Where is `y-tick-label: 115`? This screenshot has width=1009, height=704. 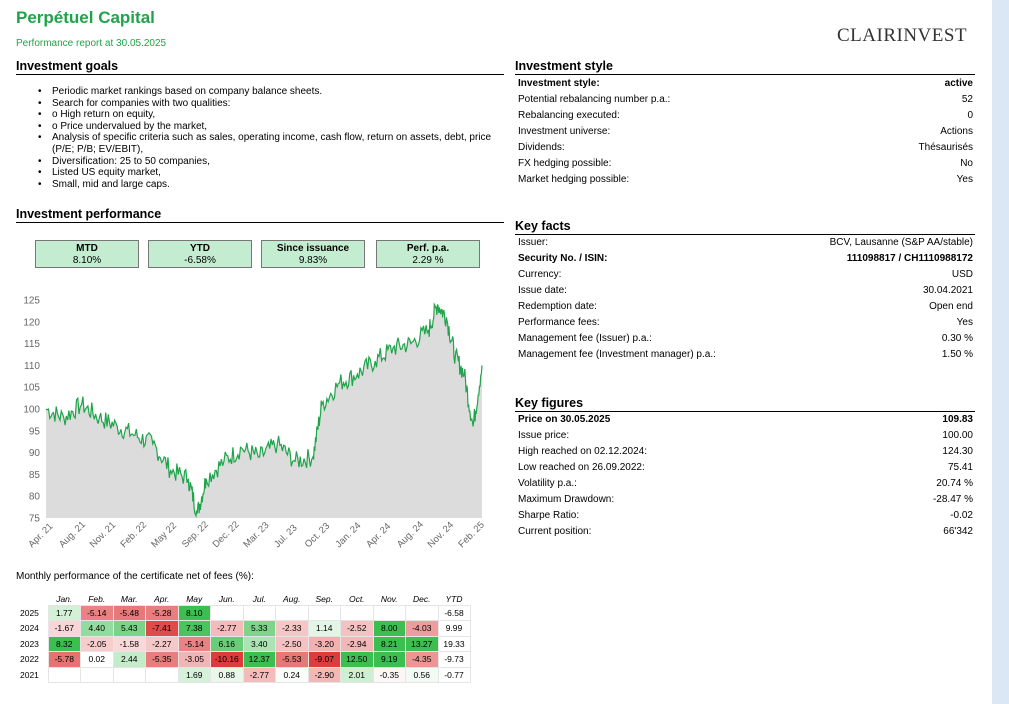
y-tick-label: 115 is located at coordinates (32, 344).